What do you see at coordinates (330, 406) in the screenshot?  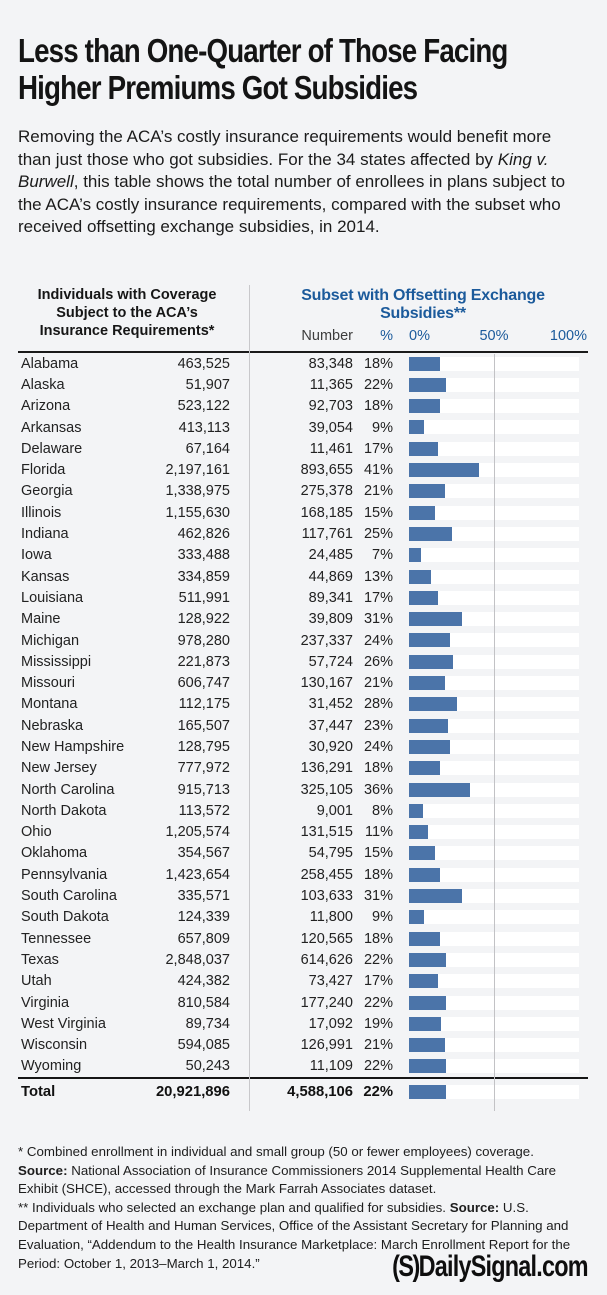 I see `subsidy-number: 92,703` at bounding box center [330, 406].